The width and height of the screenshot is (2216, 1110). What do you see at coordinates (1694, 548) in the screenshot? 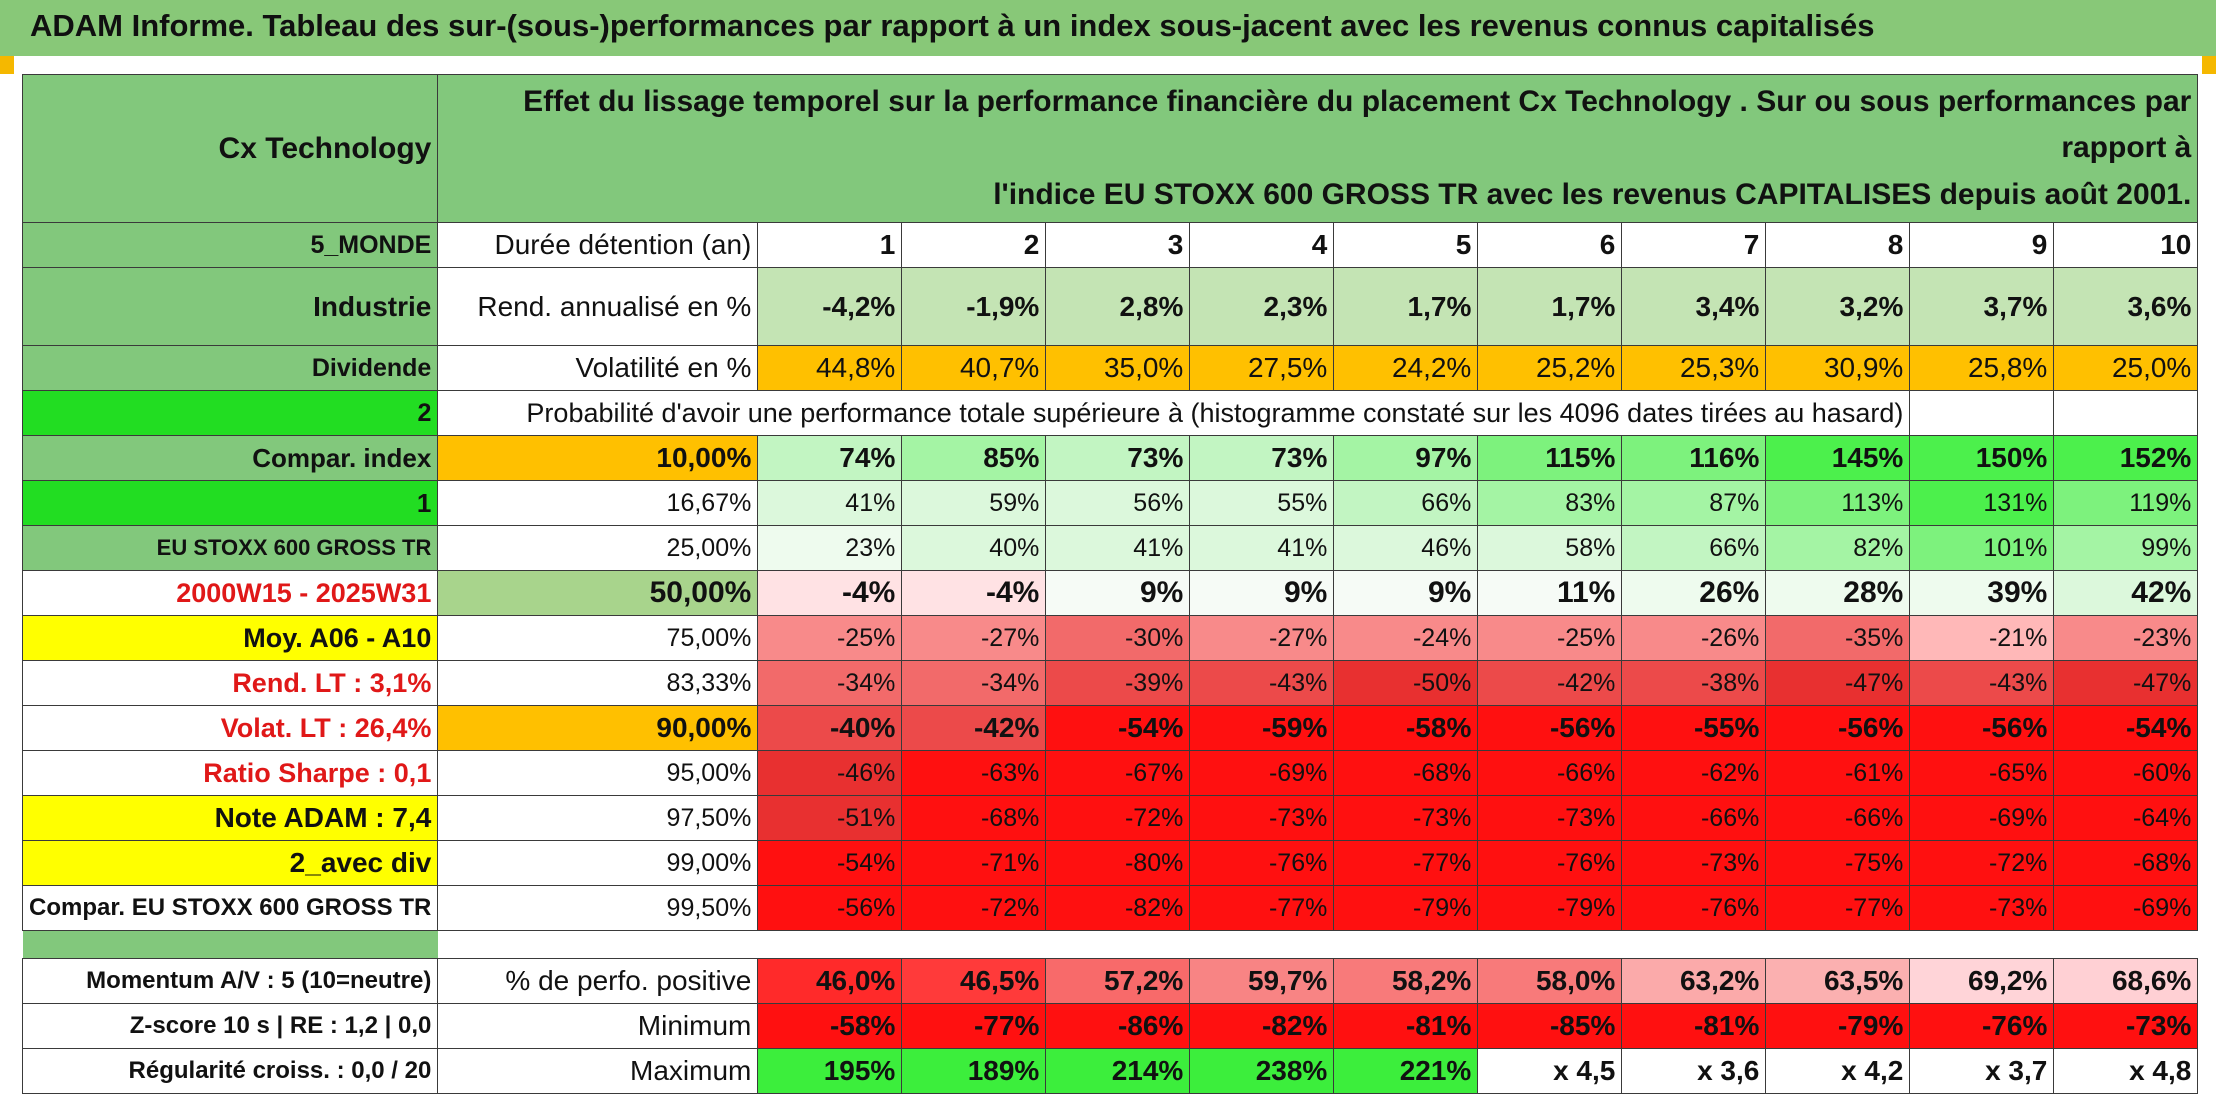
I see `percentile-value: 66%` at bounding box center [1694, 548].